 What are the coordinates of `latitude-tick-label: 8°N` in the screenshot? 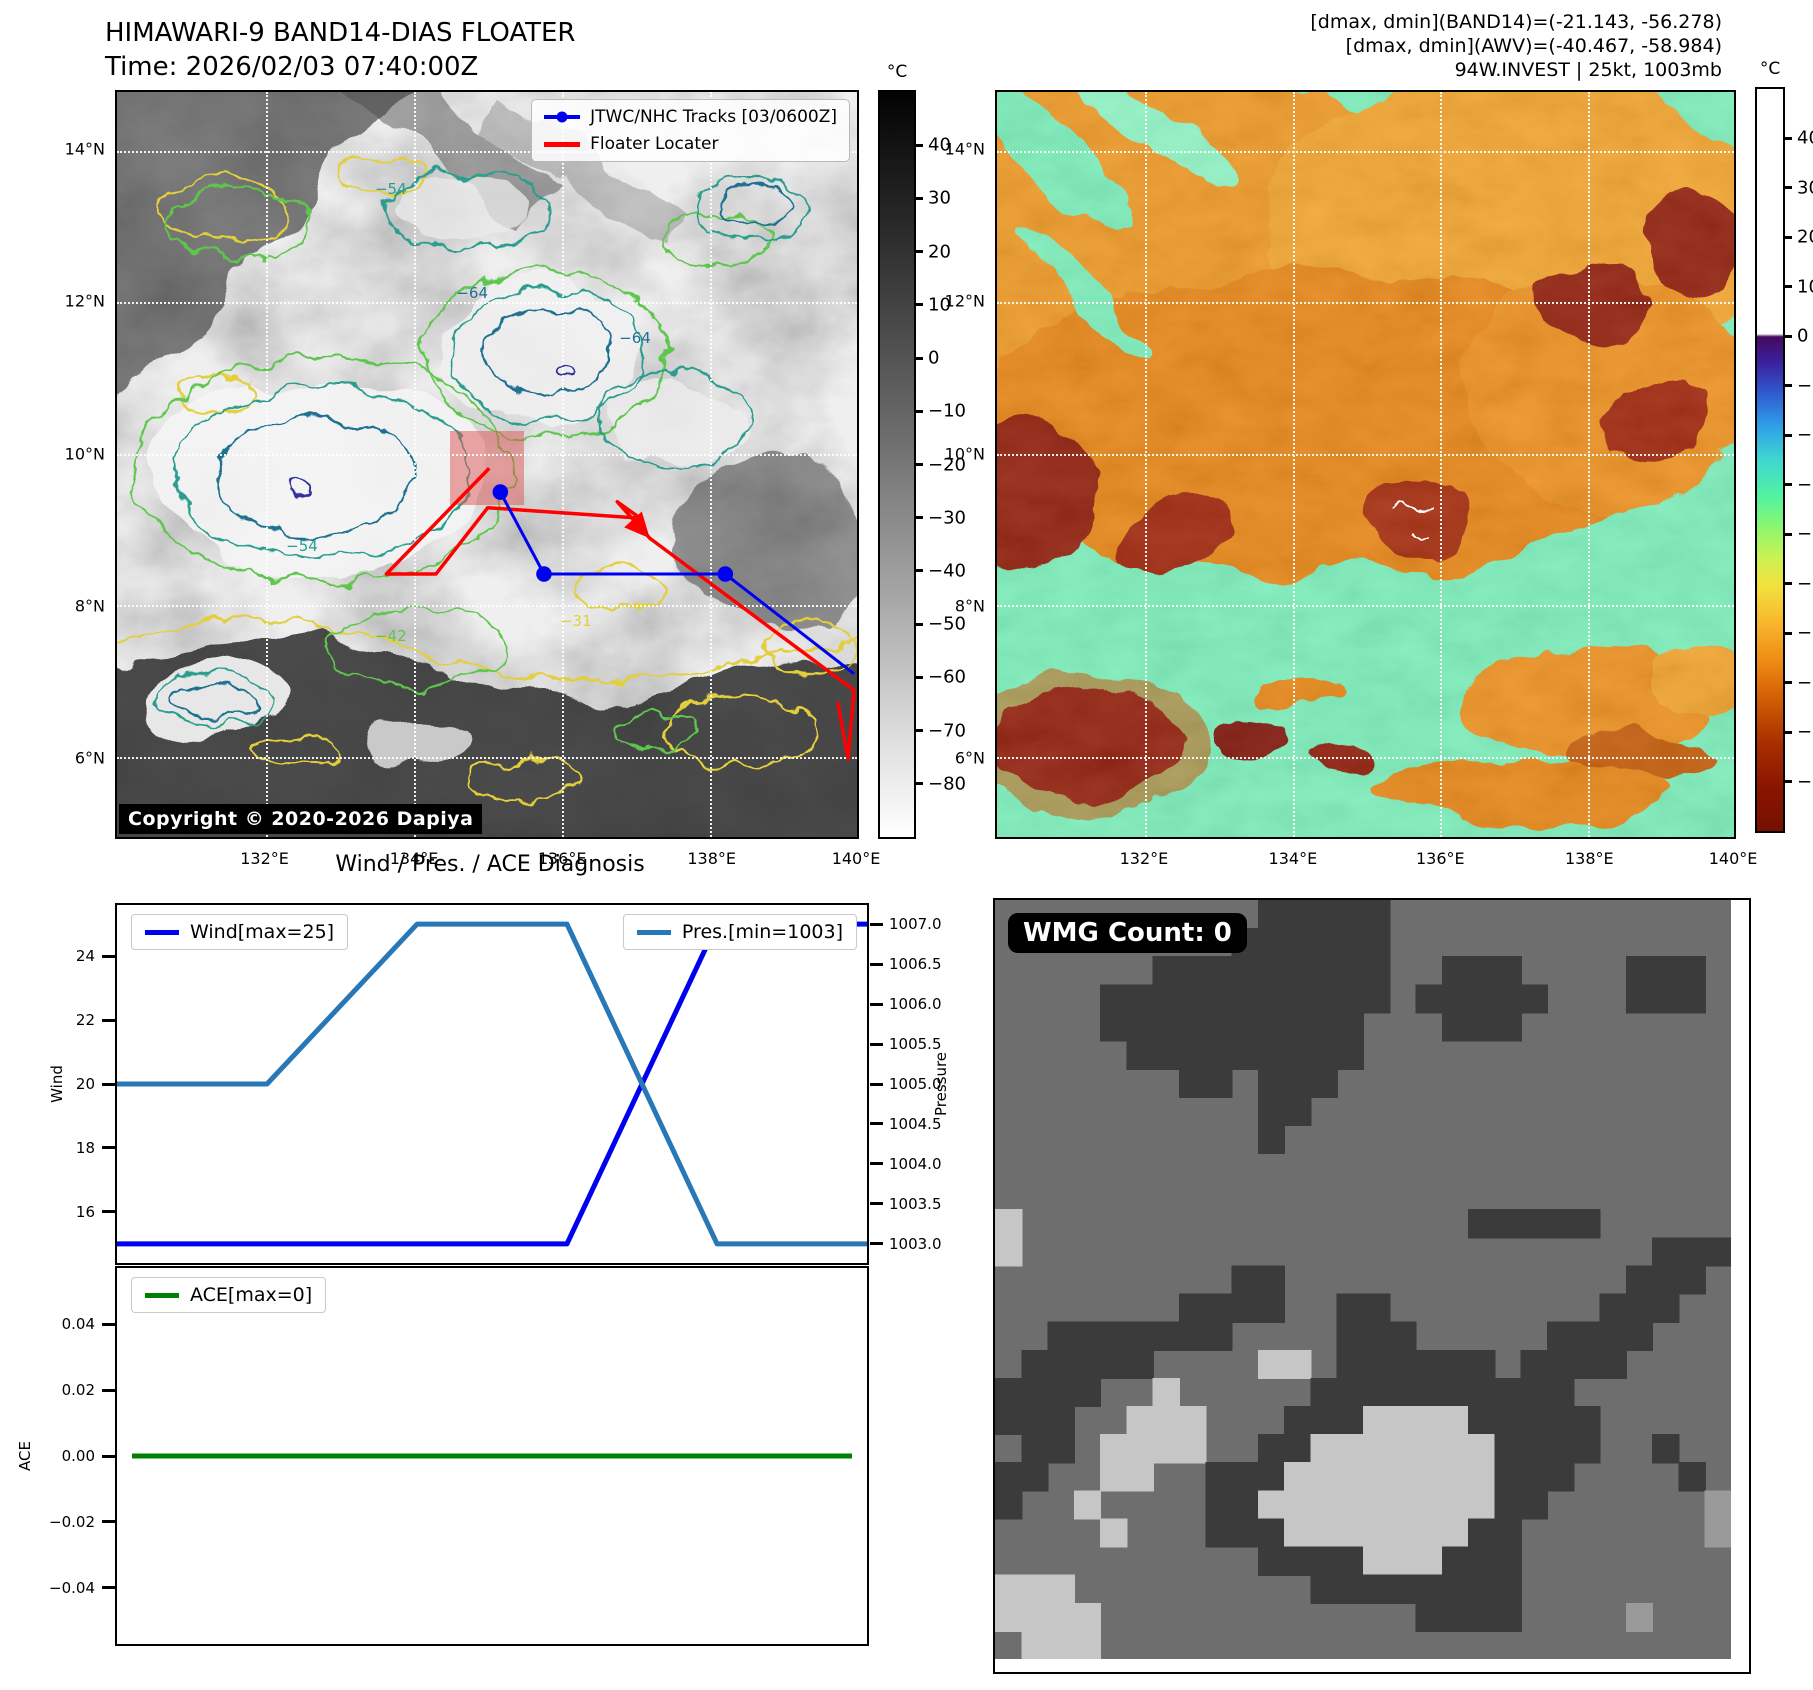 It's located at (89, 606).